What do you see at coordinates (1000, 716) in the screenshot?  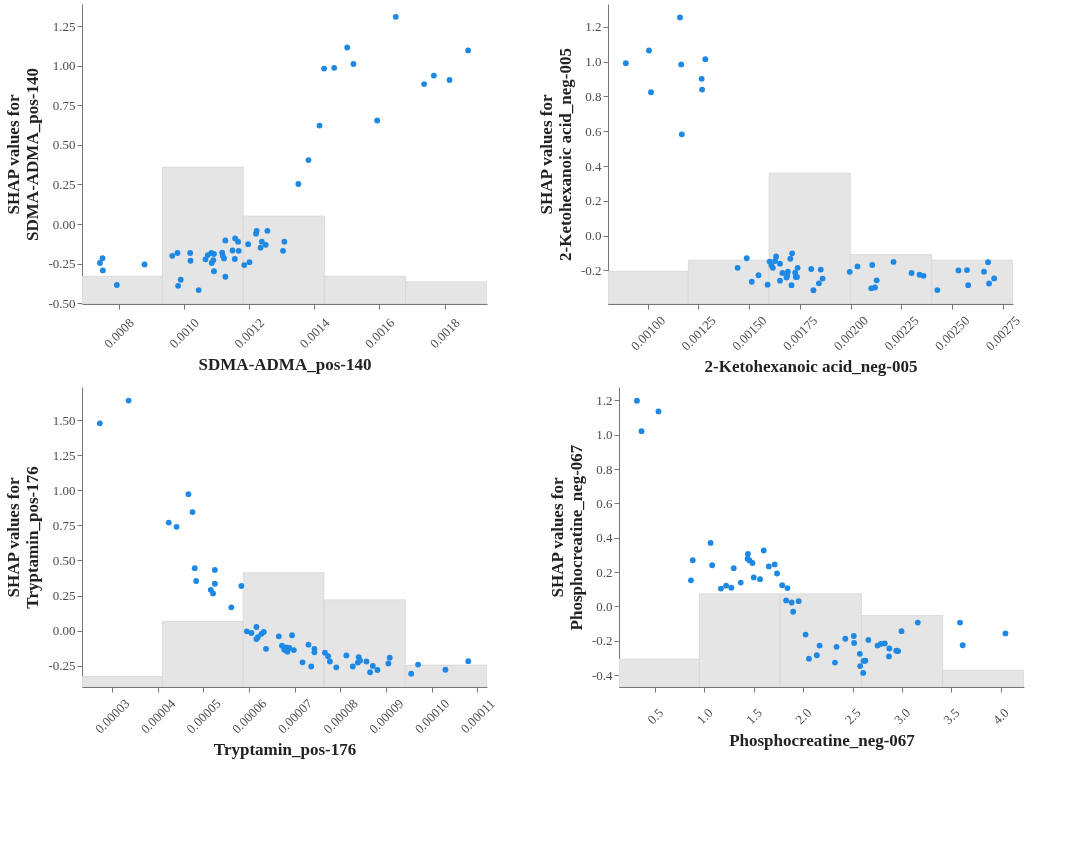 I see `x-tick-label: 4.0` at bounding box center [1000, 716].